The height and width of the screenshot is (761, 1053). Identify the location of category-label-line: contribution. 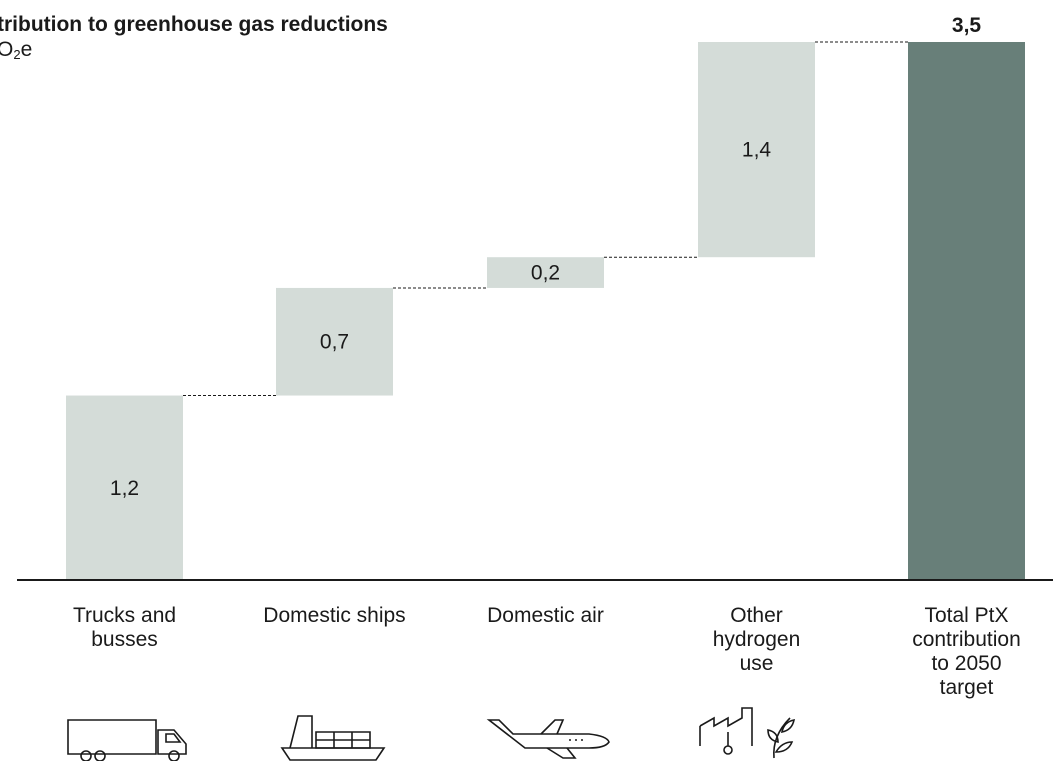
(966, 639).